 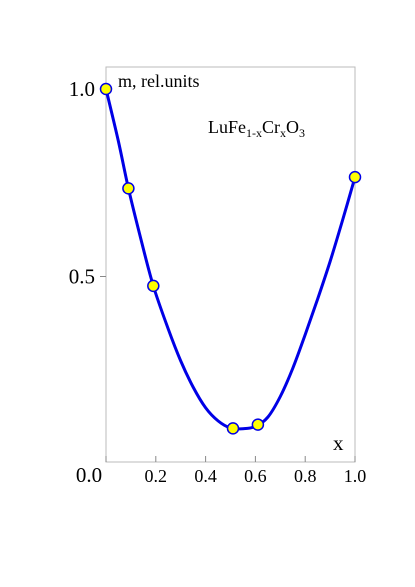 What do you see at coordinates (305, 476) in the screenshot?
I see `x-tick-label: 0.8` at bounding box center [305, 476].